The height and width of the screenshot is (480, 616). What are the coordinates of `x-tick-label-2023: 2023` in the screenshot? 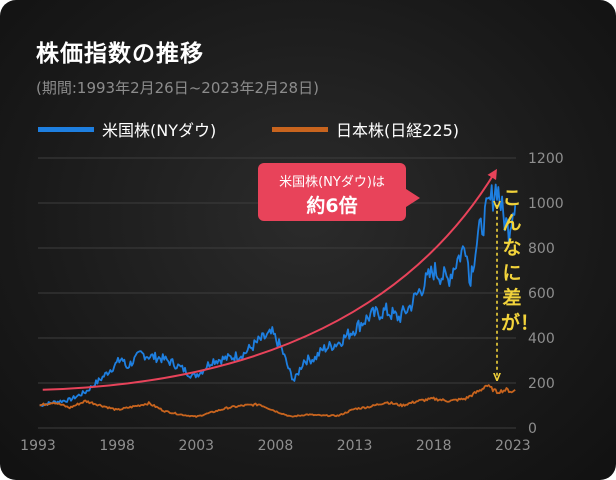 It's located at (513, 446).